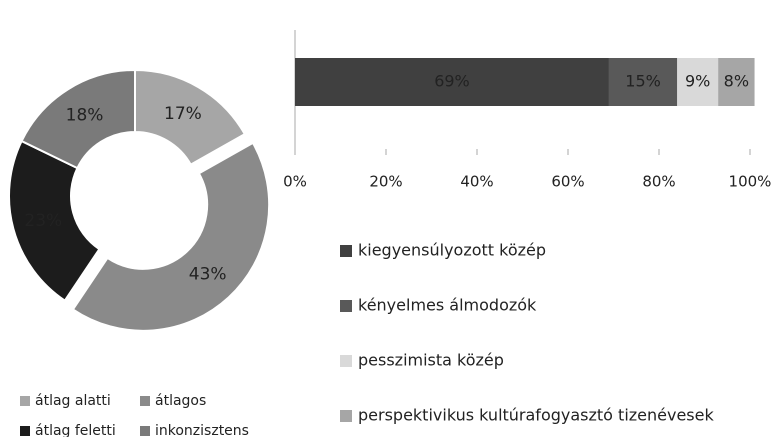 The width and height of the screenshot is (773, 437). I want to click on x-tick-label: 40%, so click(476, 182).